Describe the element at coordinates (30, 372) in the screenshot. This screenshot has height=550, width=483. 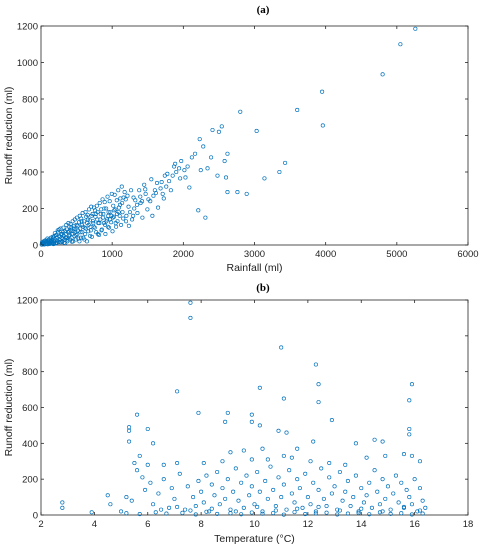
I see `y-tick-label: 800` at that location.